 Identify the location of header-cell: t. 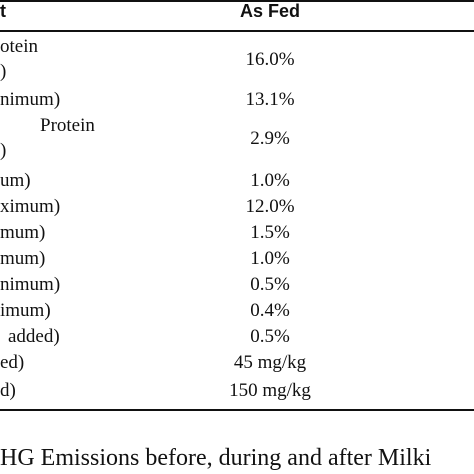
(3, 11).